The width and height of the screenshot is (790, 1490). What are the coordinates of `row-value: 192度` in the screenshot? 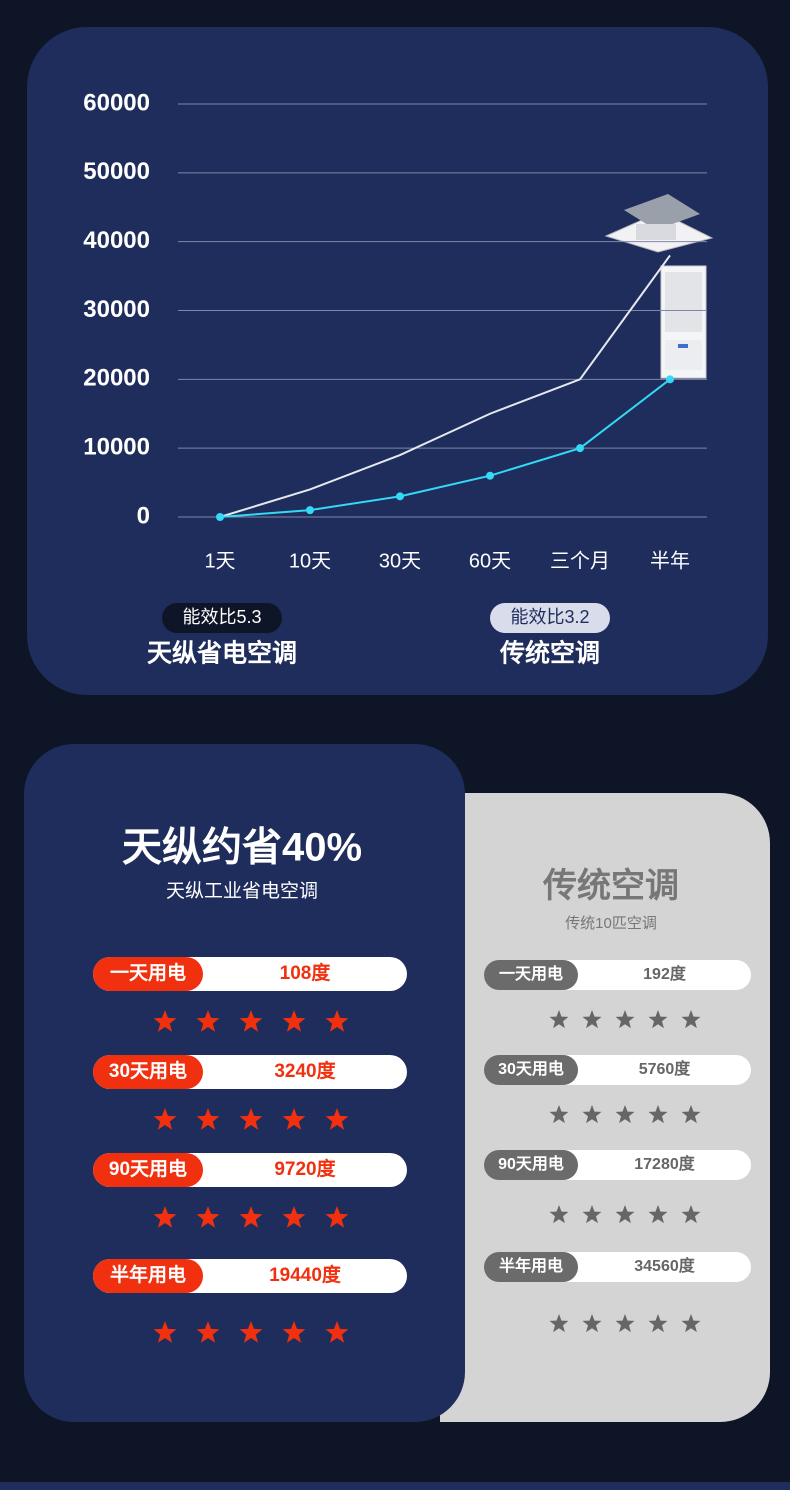 It's located at (665, 973).